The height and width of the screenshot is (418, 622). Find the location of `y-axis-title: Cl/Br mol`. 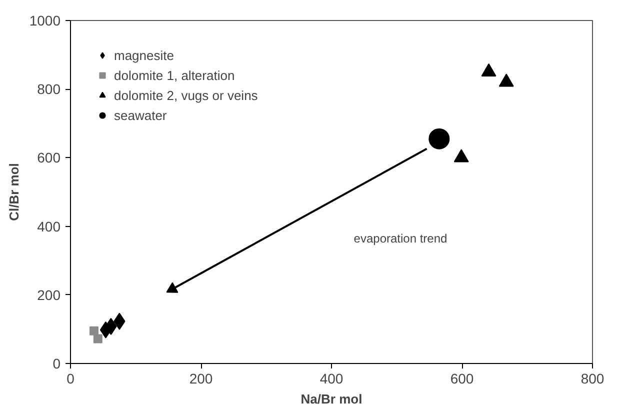

y-axis-title: Cl/Br mol is located at coordinates (14, 192).